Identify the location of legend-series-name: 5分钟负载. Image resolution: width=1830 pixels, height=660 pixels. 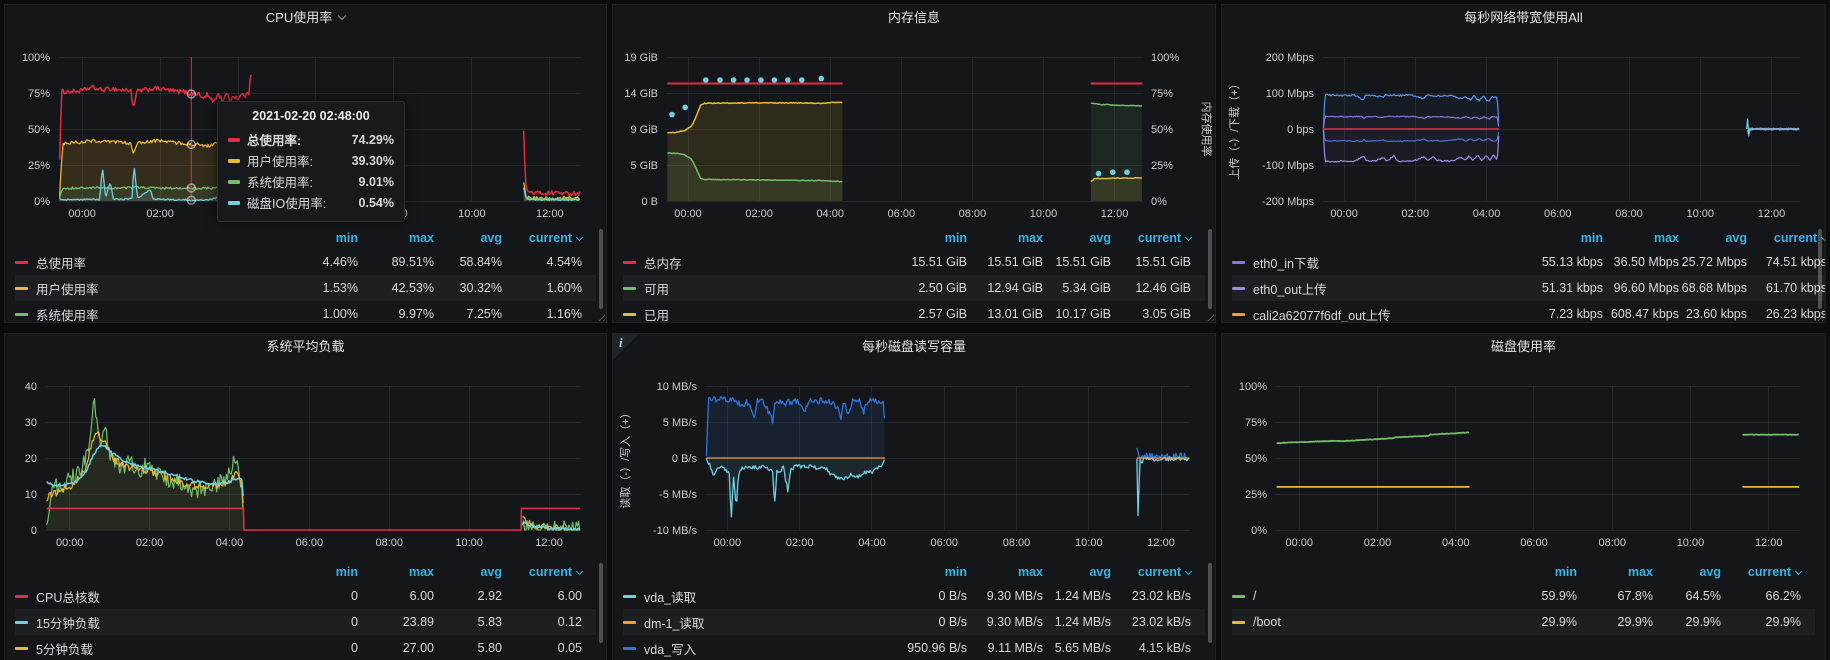
(140, 648).